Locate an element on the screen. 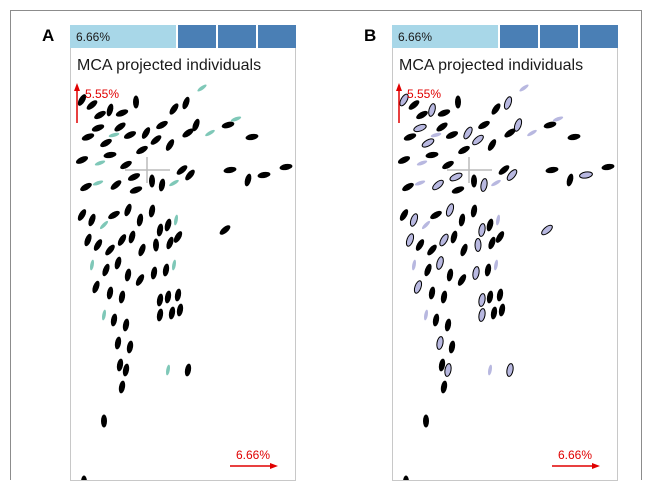  panel-b-variance-bar is located at coordinates (506, 36).